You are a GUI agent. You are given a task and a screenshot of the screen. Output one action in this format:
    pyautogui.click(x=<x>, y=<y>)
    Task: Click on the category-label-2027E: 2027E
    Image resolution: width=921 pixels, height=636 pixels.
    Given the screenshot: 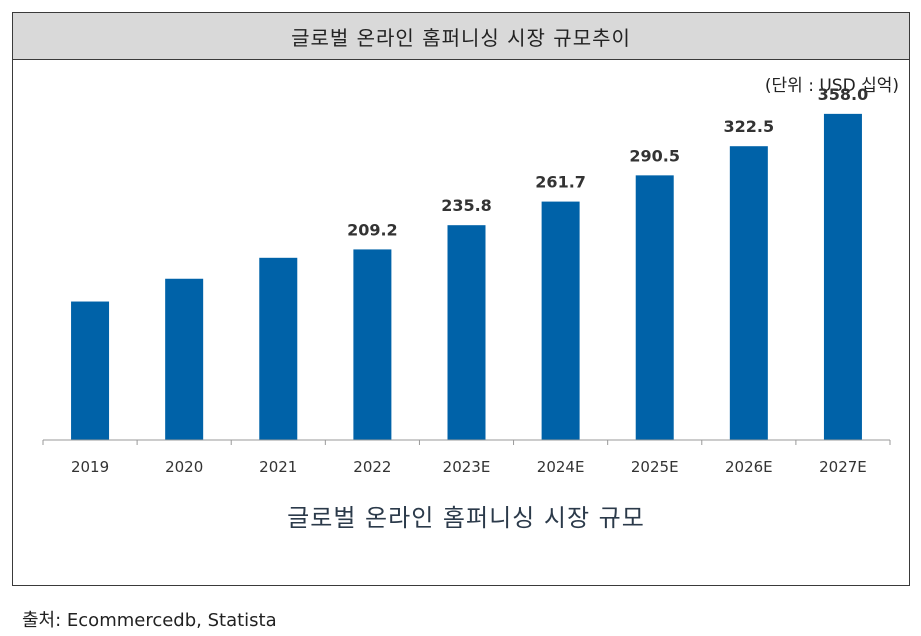 What is the action you would take?
    pyautogui.click(x=843, y=467)
    